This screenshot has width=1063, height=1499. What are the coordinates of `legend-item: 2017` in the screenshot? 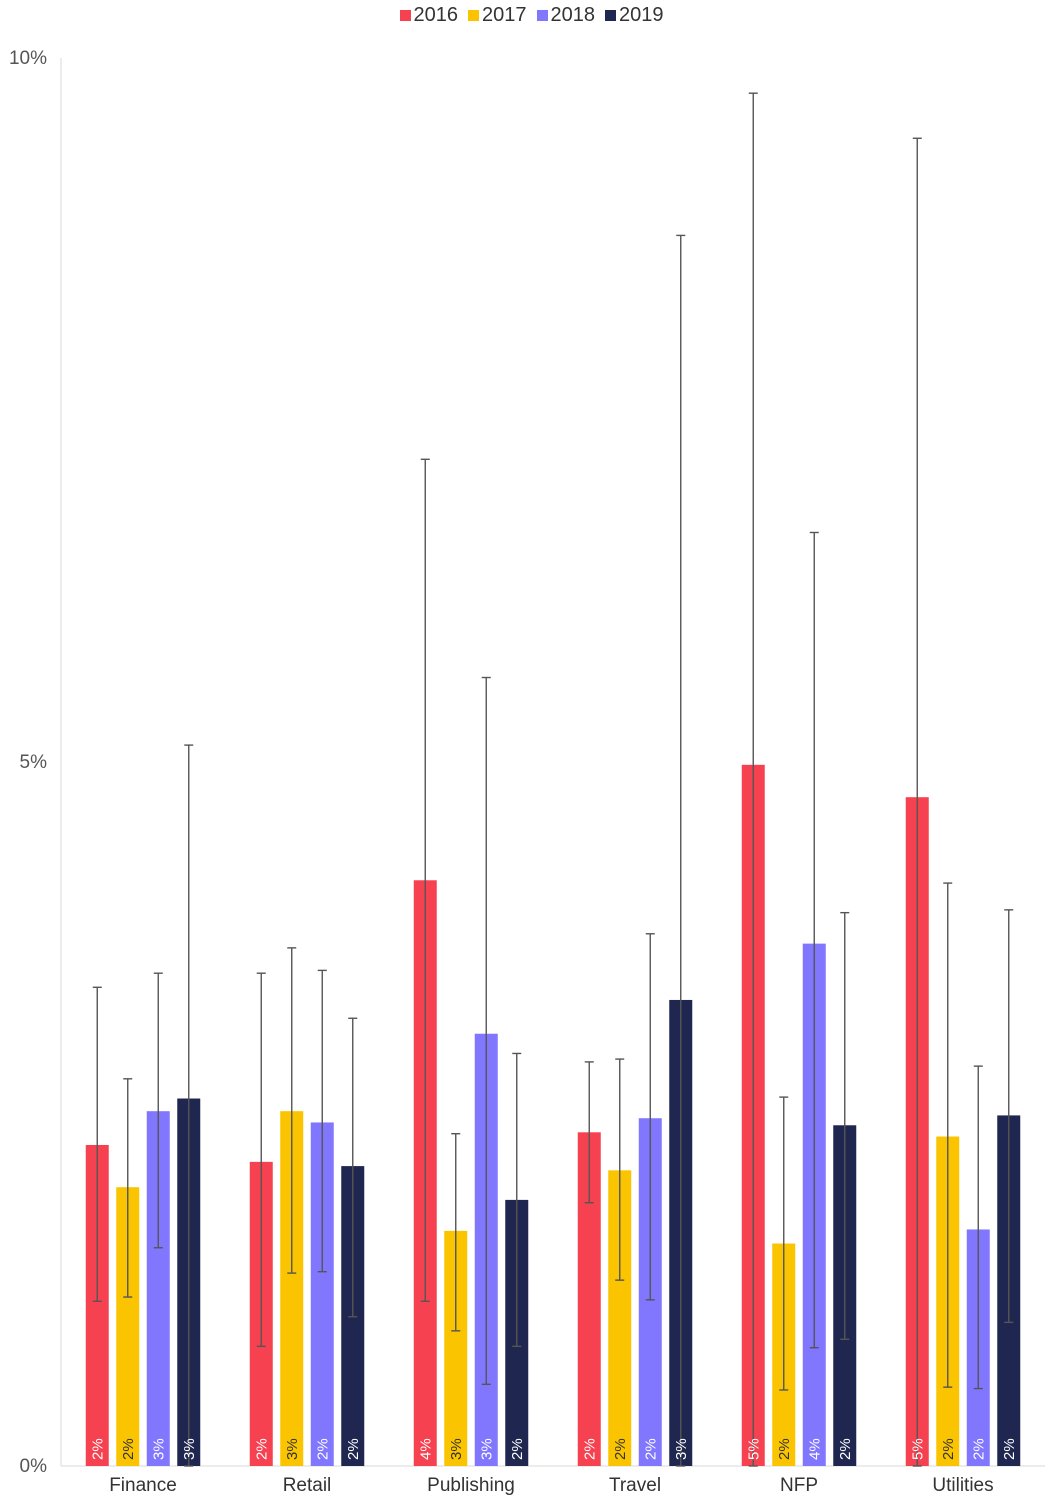 It's located at (497, 15).